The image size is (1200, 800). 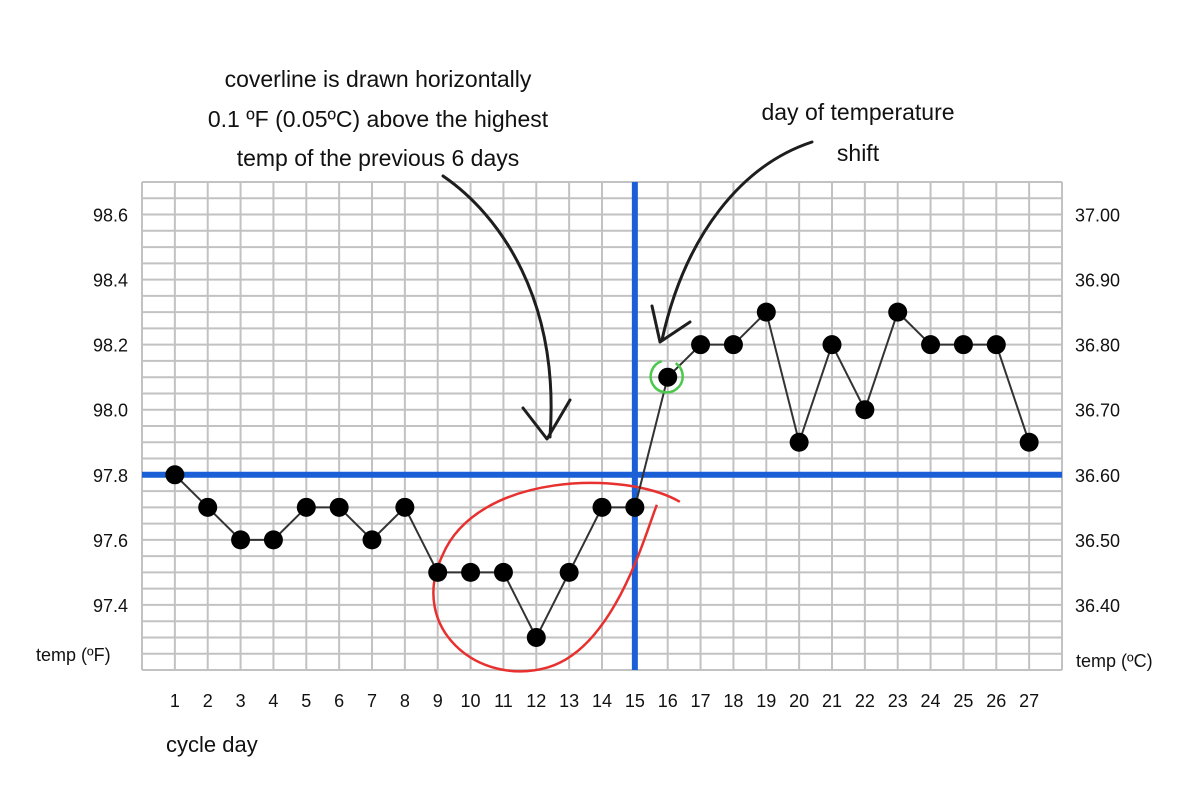 What do you see at coordinates (1097, 346) in the screenshot?
I see `y-tick-right: 36.80` at bounding box center [1097, 346].